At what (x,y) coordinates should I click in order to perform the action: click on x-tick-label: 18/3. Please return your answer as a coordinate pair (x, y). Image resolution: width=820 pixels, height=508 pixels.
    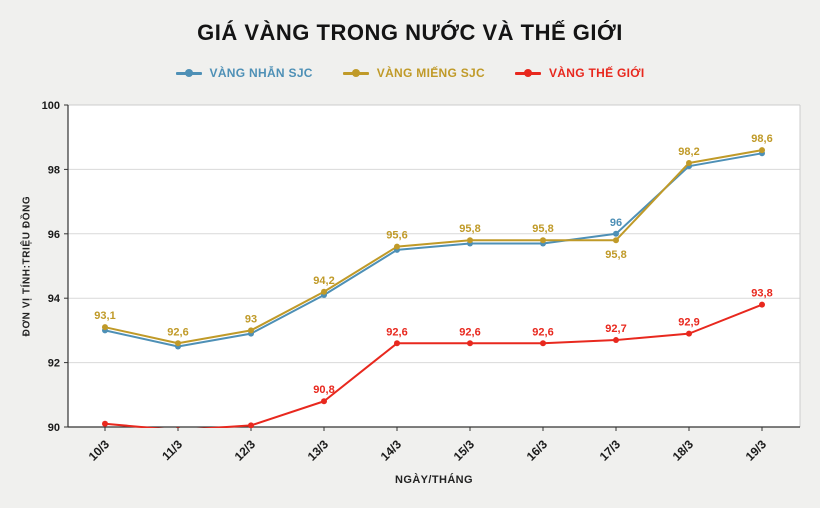
    Looking at the image, I should click on (683, 450).